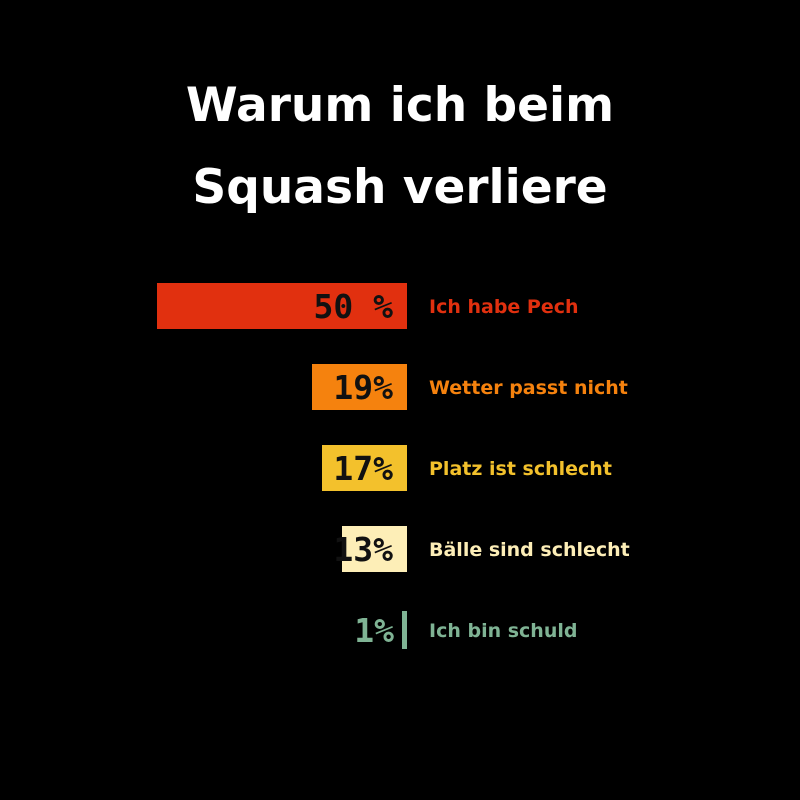  What do you see at coordinates (363, 387) in the screenshot?
I see `value-label-2: 19%` at bounding box center [363, 387].